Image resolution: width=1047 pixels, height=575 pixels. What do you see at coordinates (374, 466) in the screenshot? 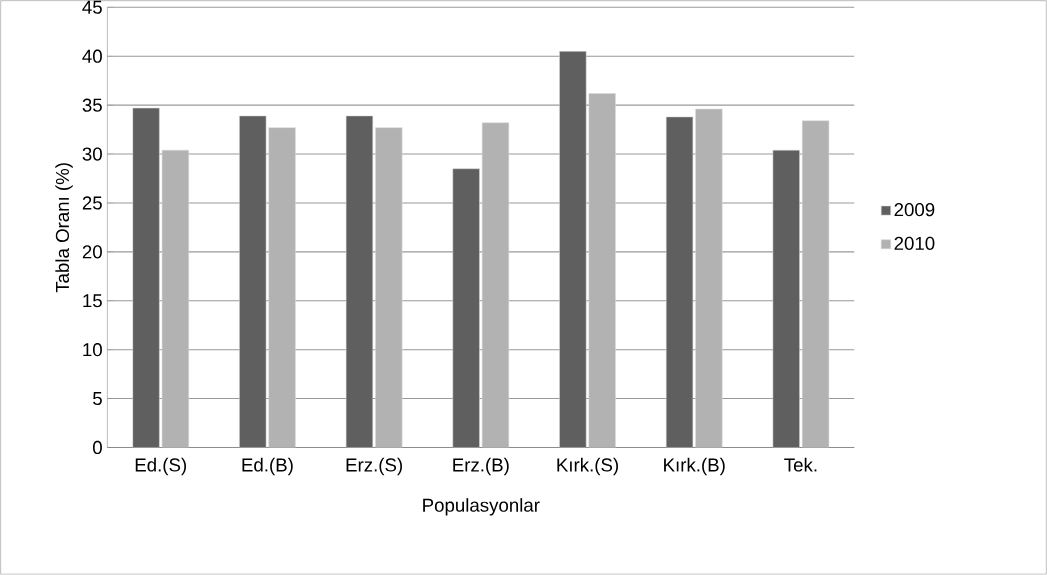
I see `x-tick-label: Erz.(S)` at bounding box center [374, 466].